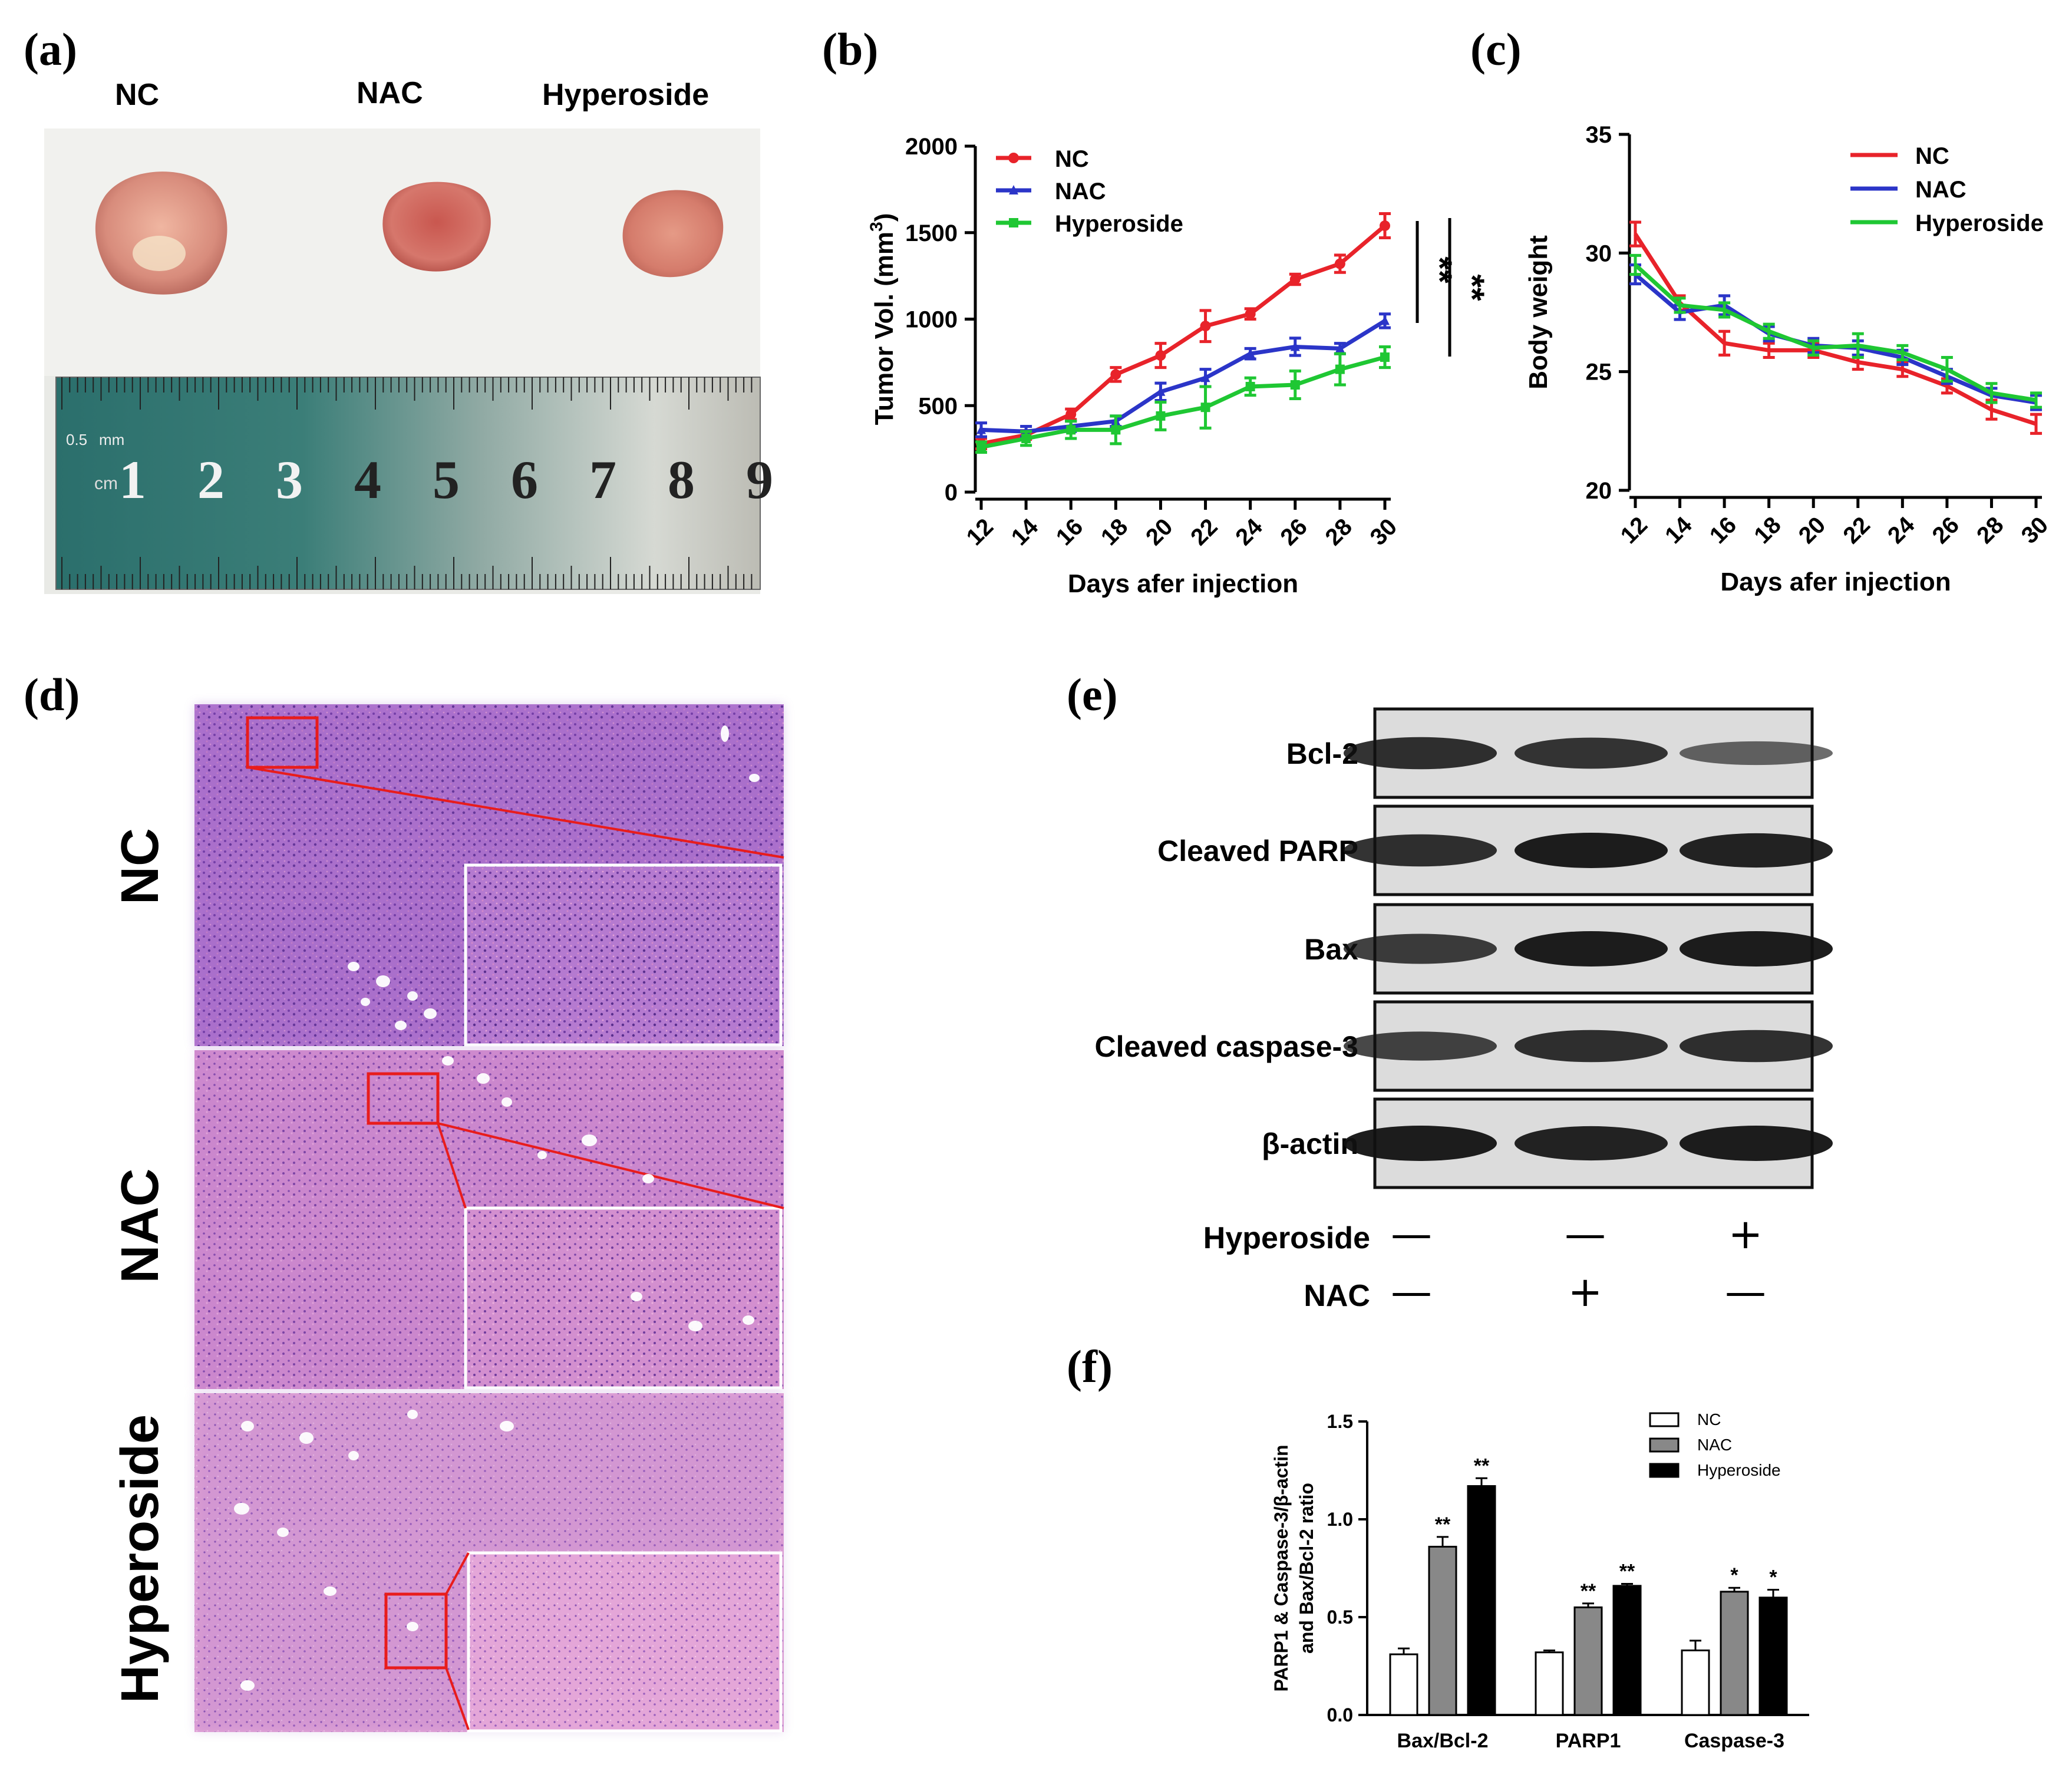  I want to click on y-tick-label: 30, so click(1599, 253).